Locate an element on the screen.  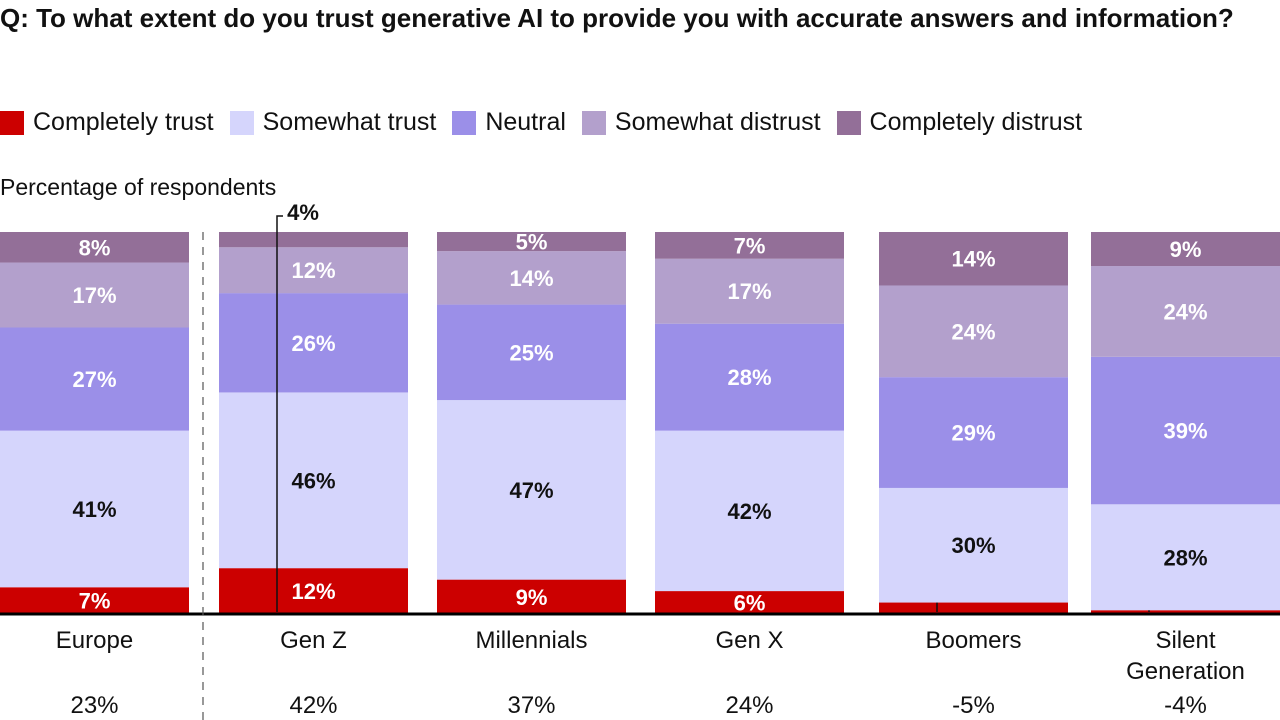
data-label: 41% is located at coordinates (94, 509).